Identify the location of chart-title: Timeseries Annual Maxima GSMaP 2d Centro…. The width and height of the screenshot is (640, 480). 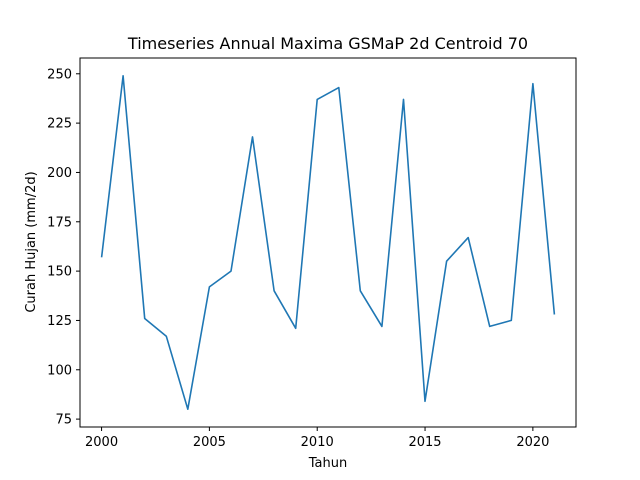
(327, 43).